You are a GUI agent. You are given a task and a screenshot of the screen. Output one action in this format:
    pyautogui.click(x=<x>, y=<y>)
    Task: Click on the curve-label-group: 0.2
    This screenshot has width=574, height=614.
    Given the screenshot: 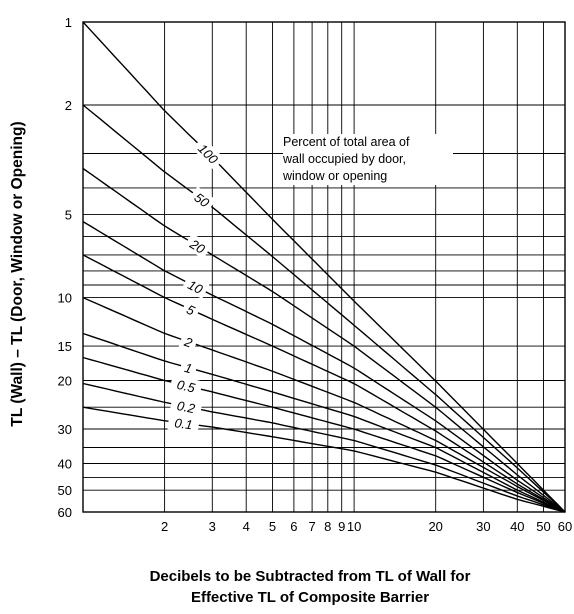 What is the action you would take?
    pyautogui.click(x=186, y=406)
    